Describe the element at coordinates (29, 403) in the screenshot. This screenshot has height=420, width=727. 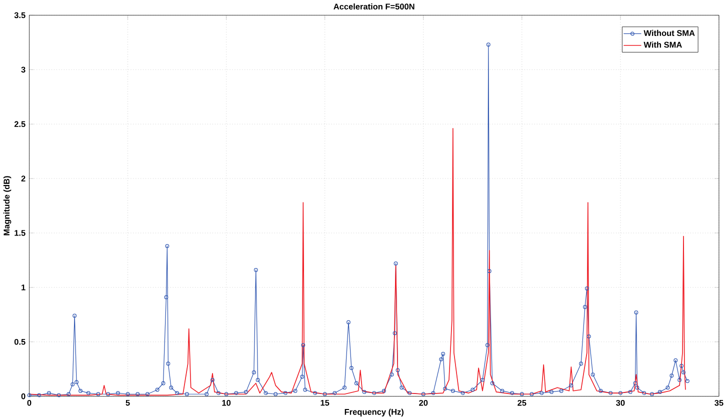
I see `x-tick-label: 0` at that location.